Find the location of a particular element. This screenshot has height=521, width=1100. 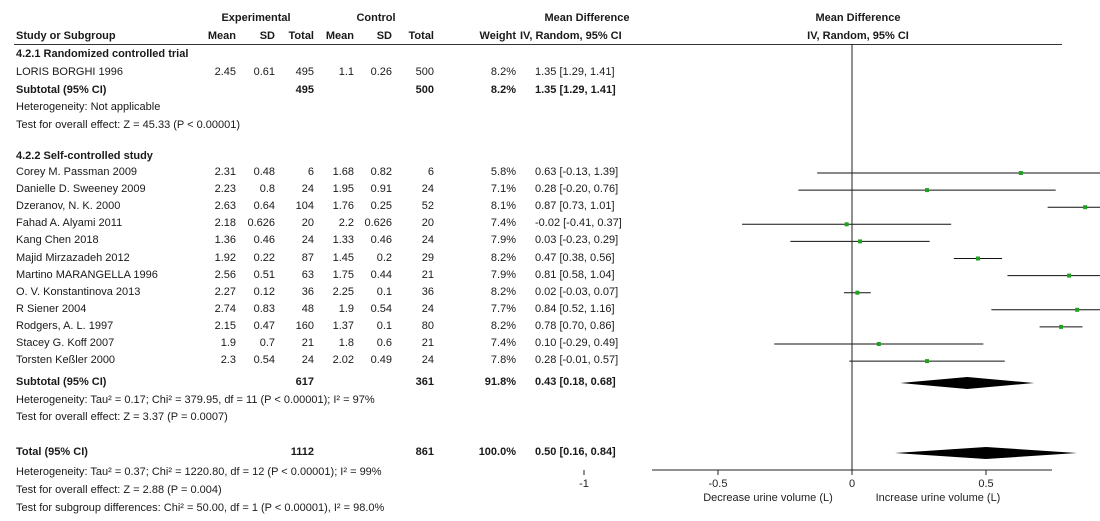

study-e-total: 36 is located at coordinates (307, 291).